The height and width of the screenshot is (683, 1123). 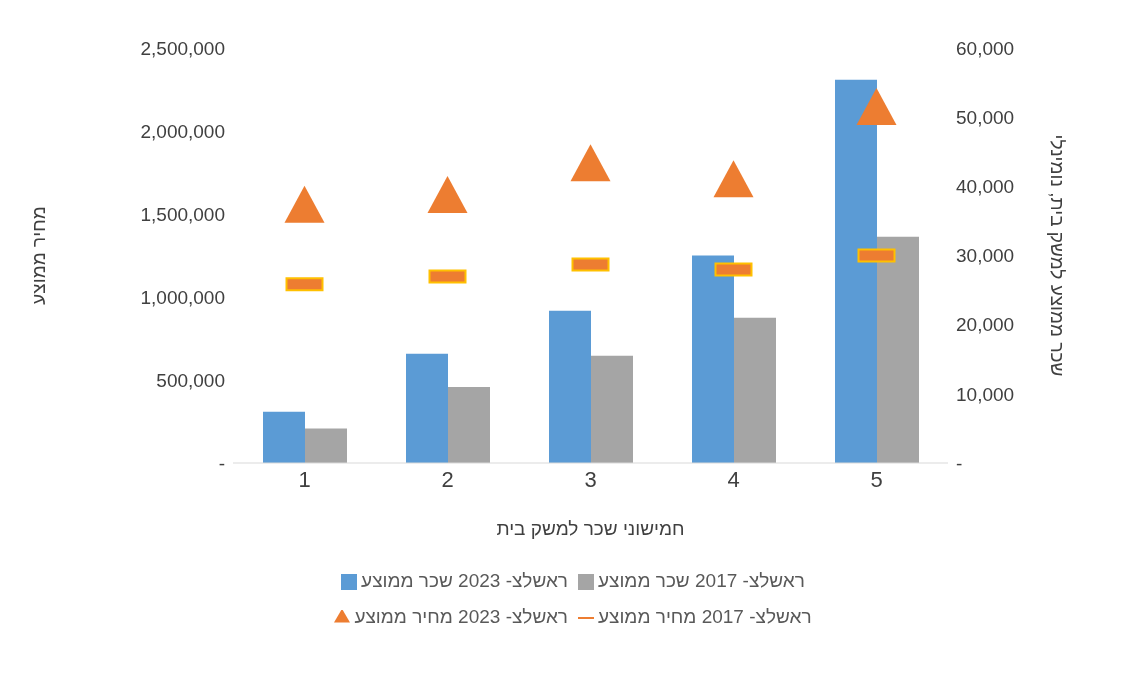 I want to click on x-tick-label: 4, so click(x=733, y=479).